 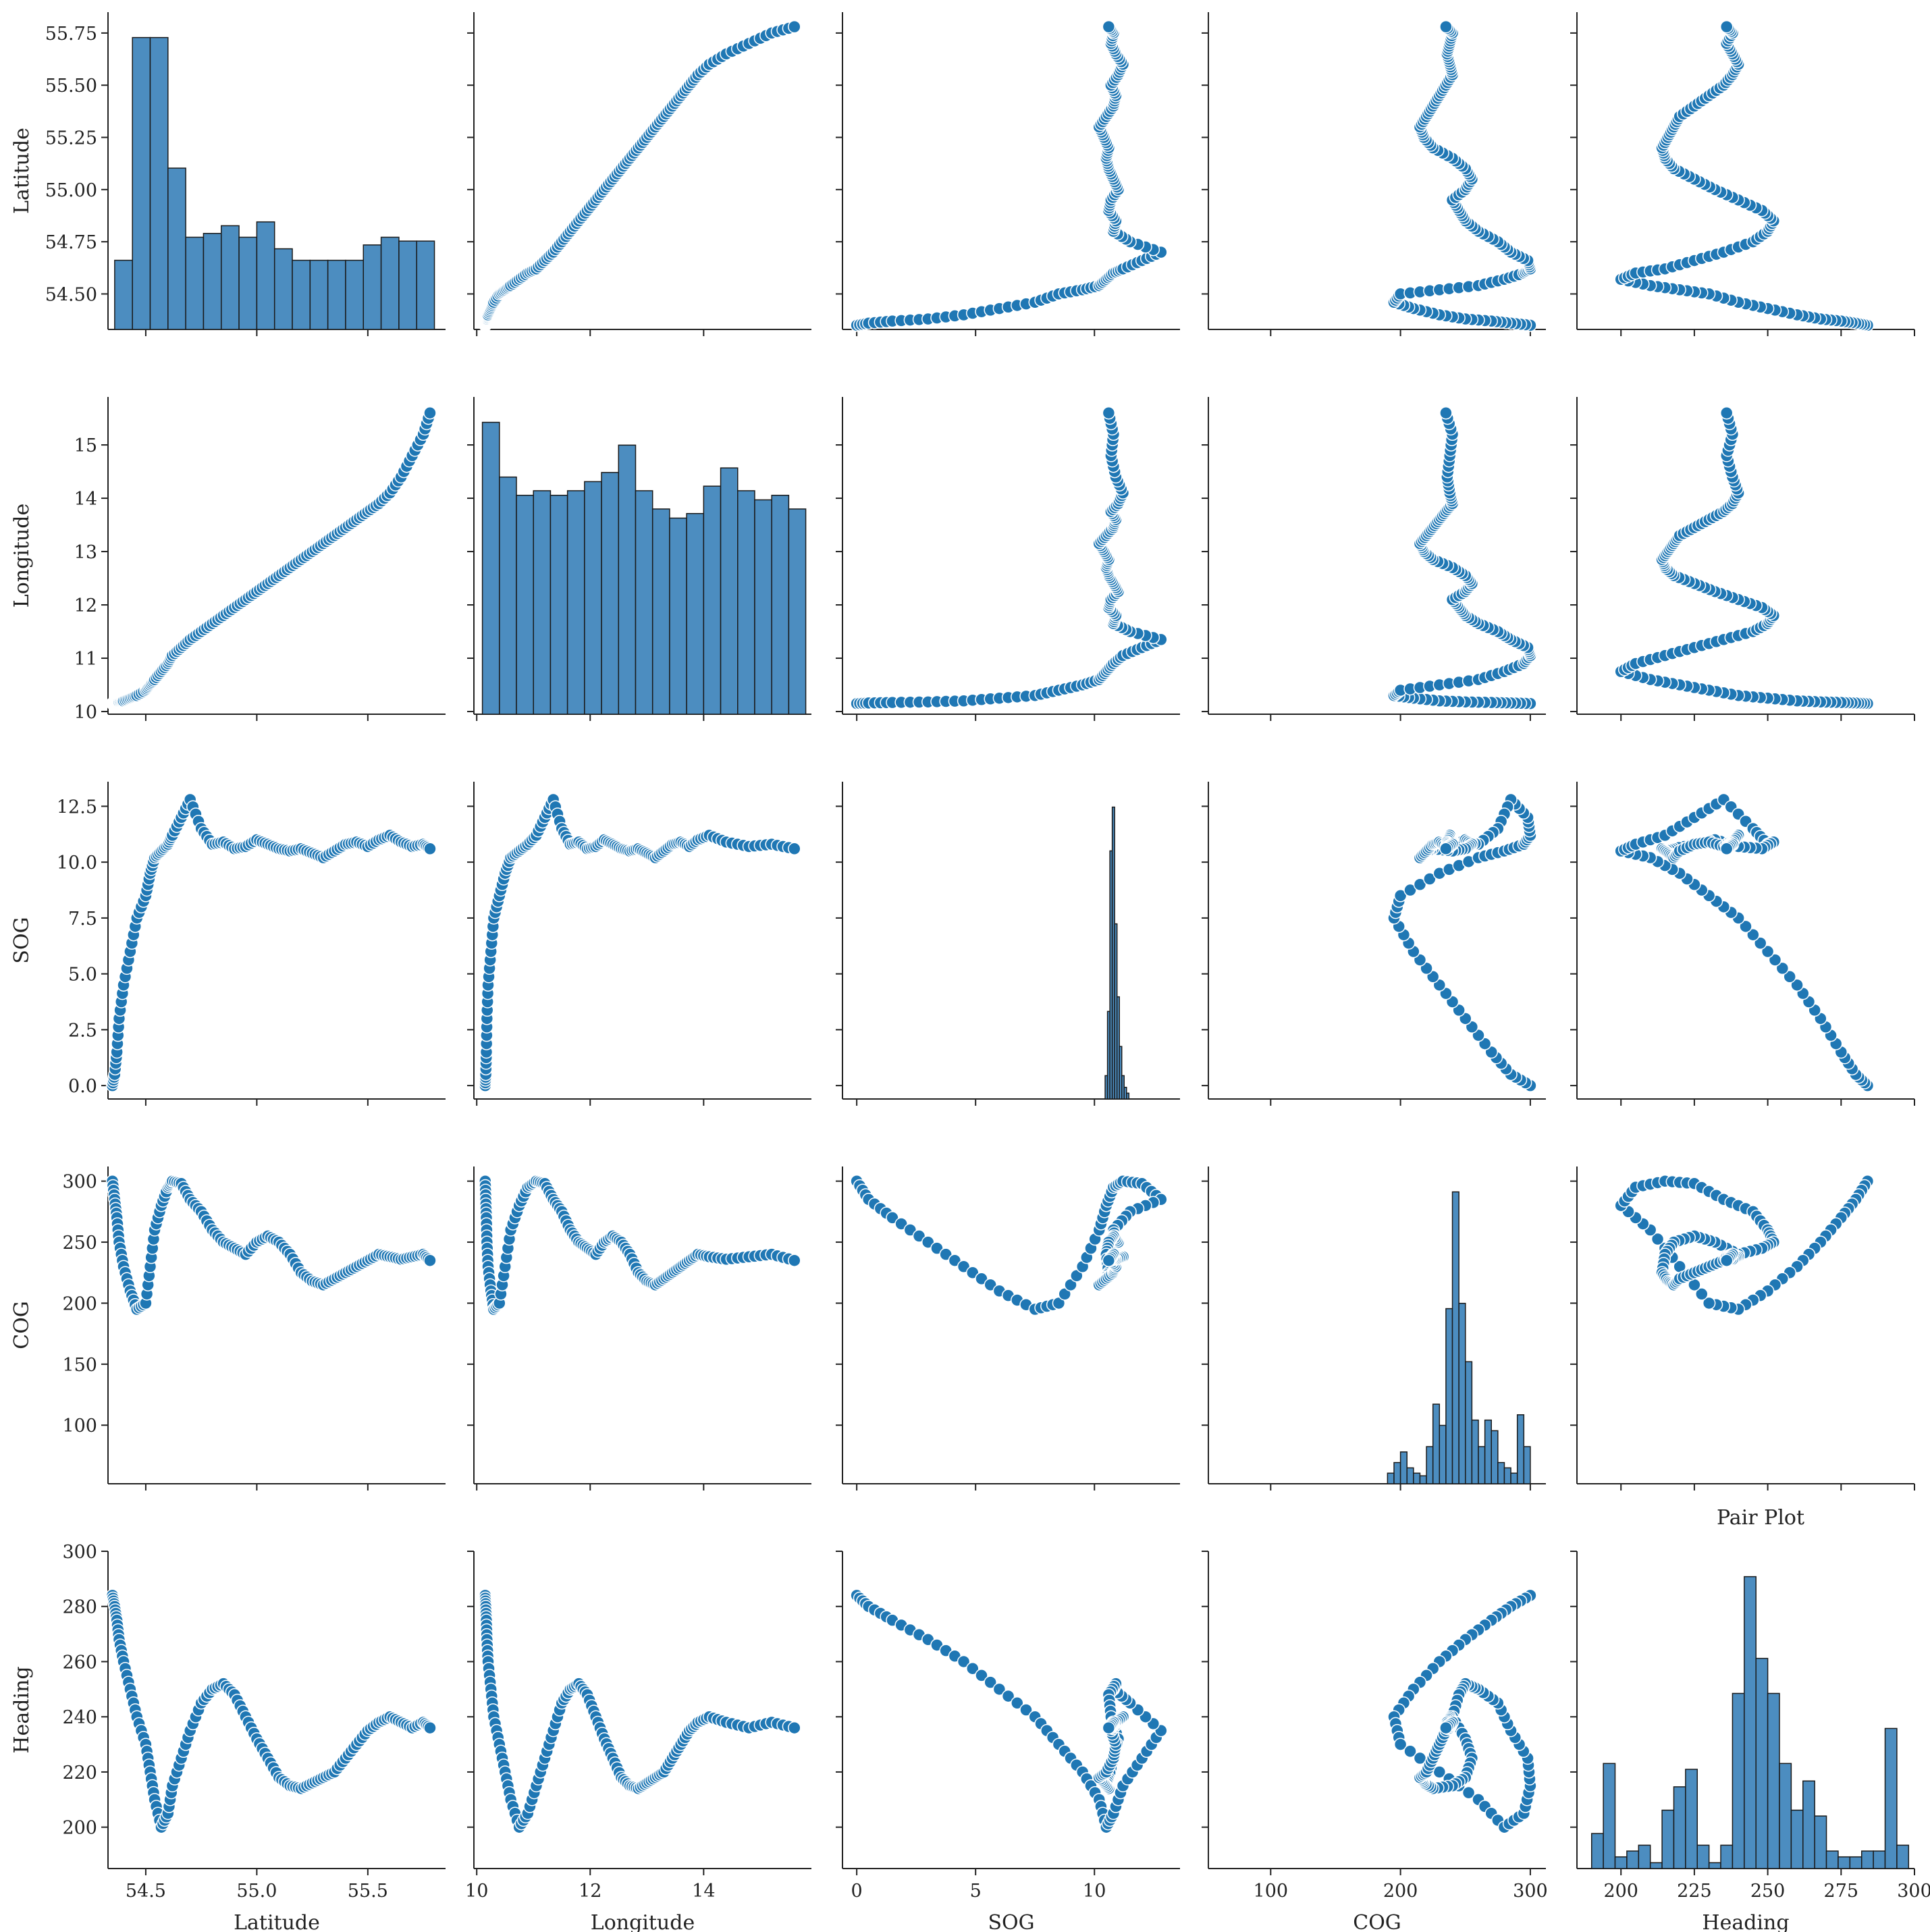 What do you see at coordinates (639, 1328) in the screenshot?
I see `panel-cog-vs-longitude` at bounding box center [639, 1328].